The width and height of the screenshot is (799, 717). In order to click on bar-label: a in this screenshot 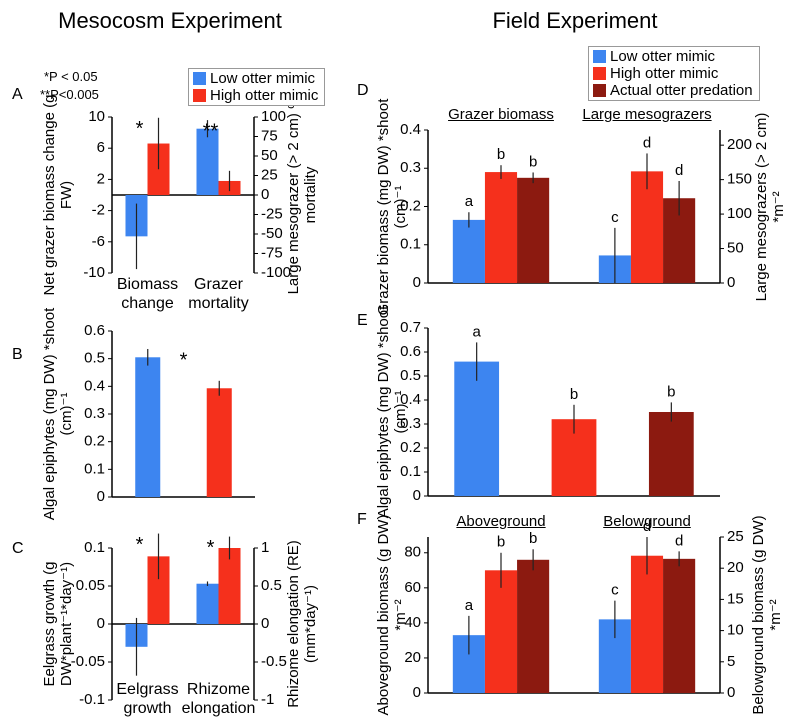, I will do `click(469, 201)`.